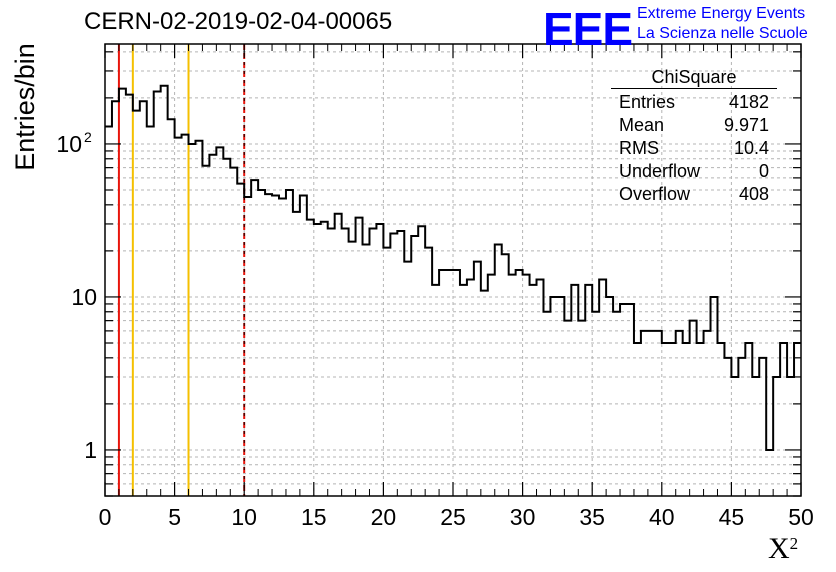 Image resolution: width=836 pixels, height=572 pixels. Describe the element at coordinates (694, 102) in the screenshot. I see `stats-row: Entries 4182` at that location.